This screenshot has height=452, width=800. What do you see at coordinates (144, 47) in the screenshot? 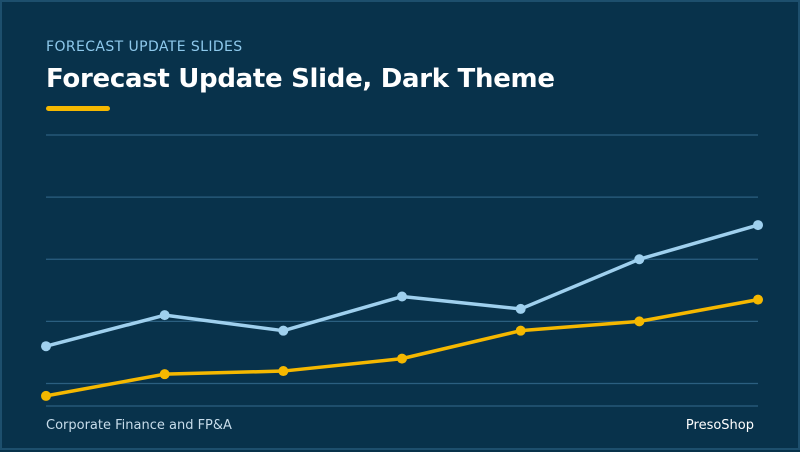
I see `slide-eyebrow: FORECAST UPDATE SLIDES` at bounding box center [144, 47].